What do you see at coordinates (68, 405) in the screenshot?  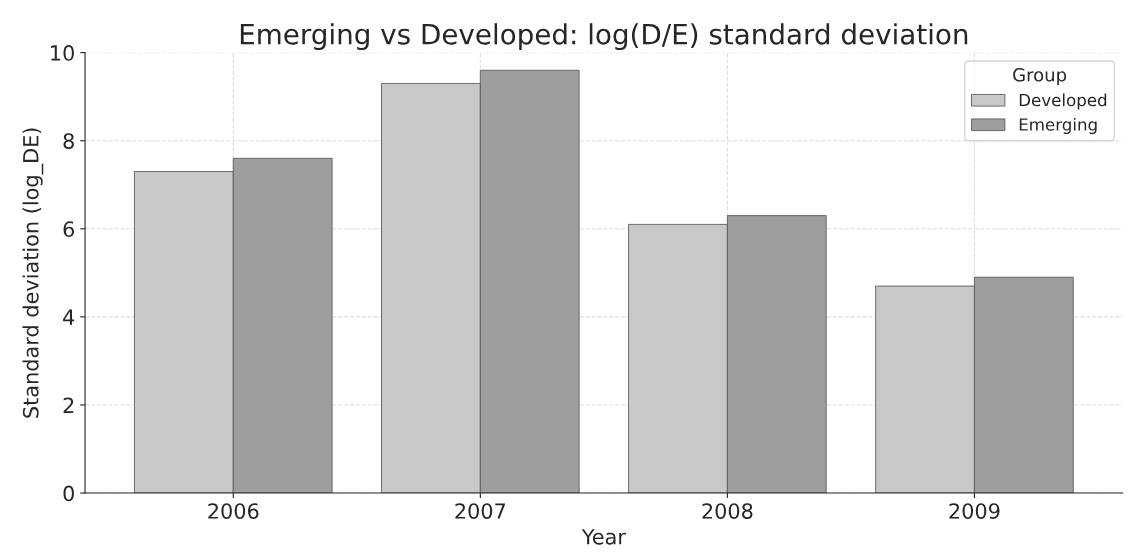 I see `y-tick-label: 2` at bounding box center [68, 405].